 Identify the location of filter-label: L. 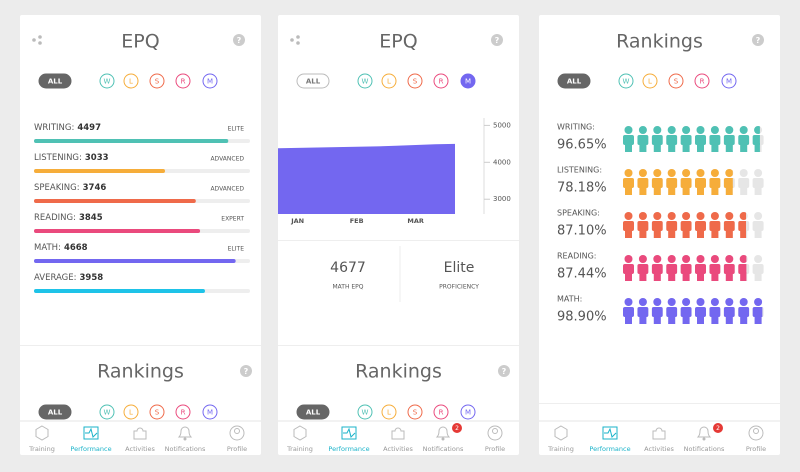
(389, 82).